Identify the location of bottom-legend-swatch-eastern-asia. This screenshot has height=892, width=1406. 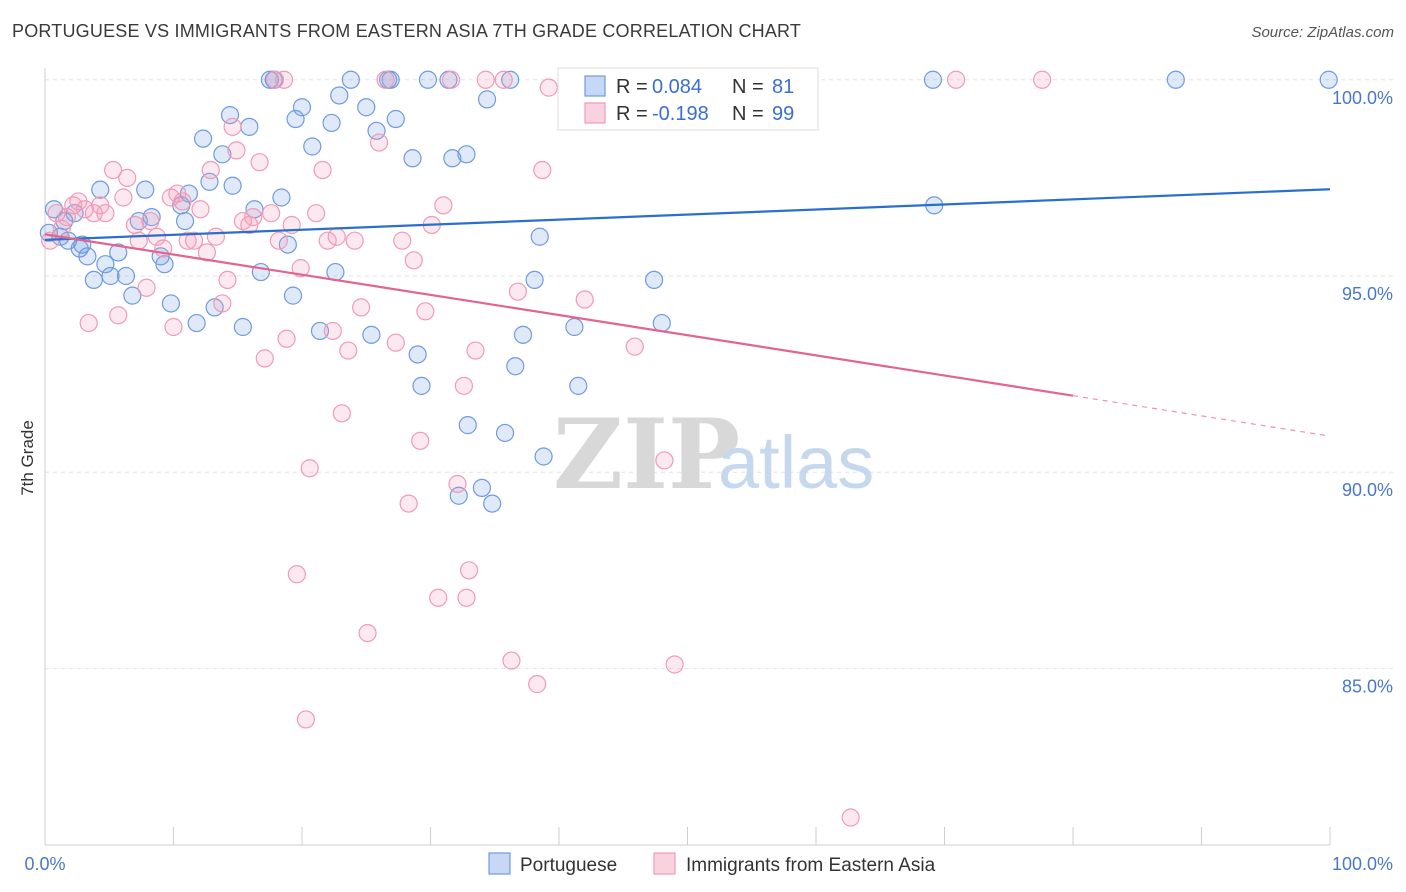
(664, 863).